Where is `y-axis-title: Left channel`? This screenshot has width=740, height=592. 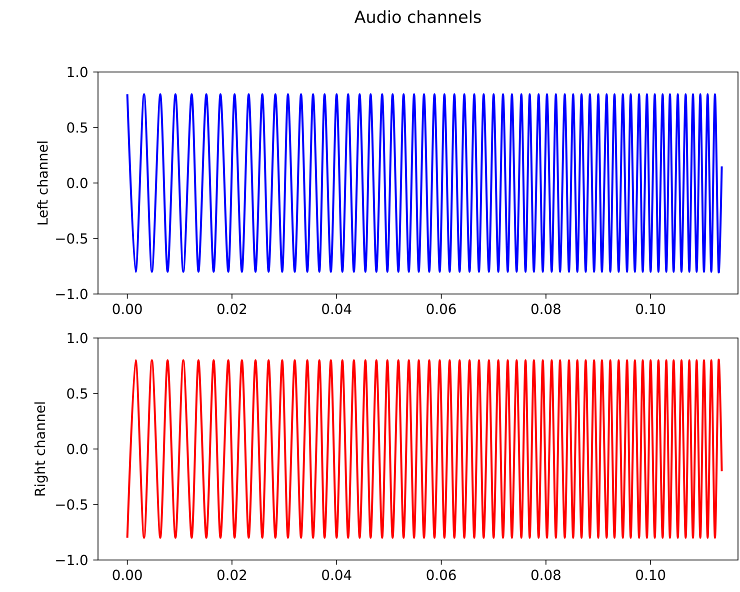
y-axis-title: Left channel is located at coordinates (42, 183).